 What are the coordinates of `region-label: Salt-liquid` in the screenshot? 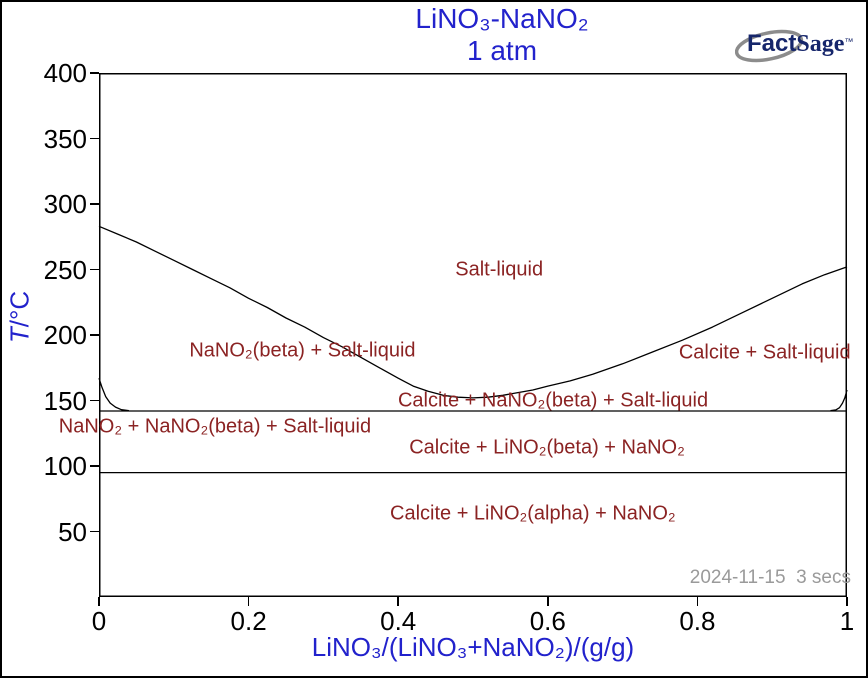 It's located at (499, 269).